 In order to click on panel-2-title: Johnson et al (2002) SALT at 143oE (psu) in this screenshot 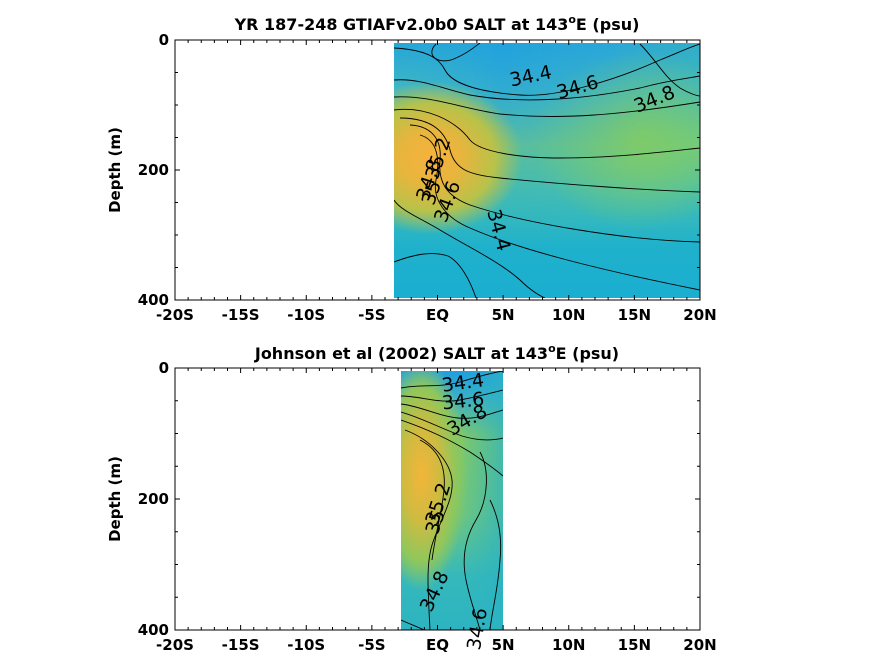, I will do `click(436, 352)`.